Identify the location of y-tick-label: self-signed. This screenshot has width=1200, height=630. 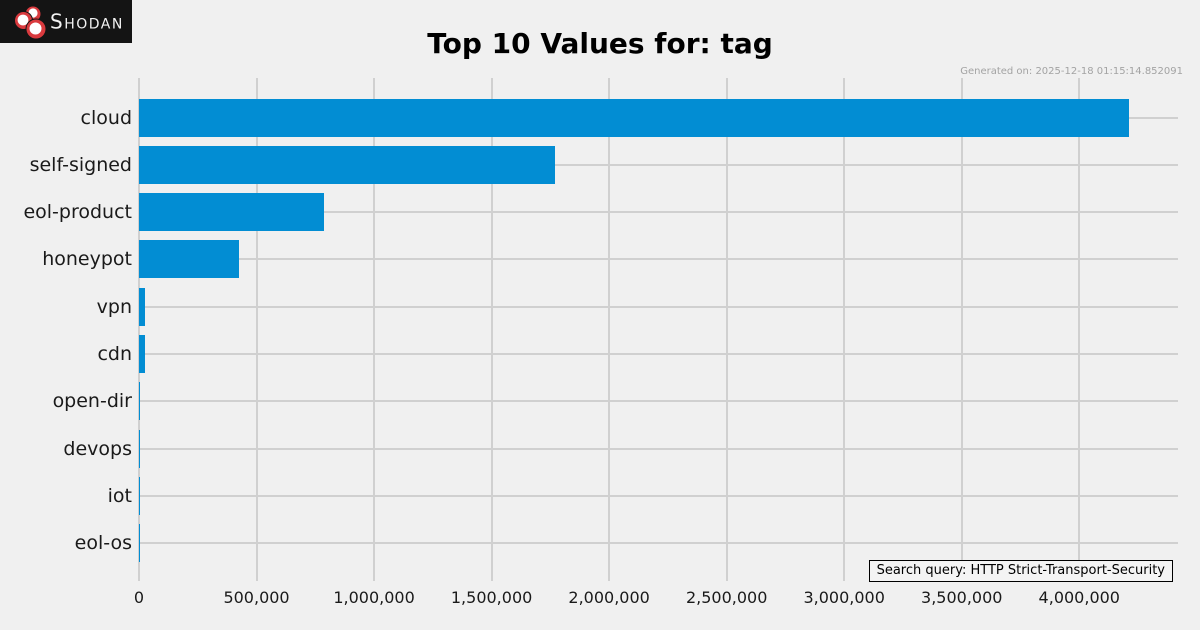
(80, 164).